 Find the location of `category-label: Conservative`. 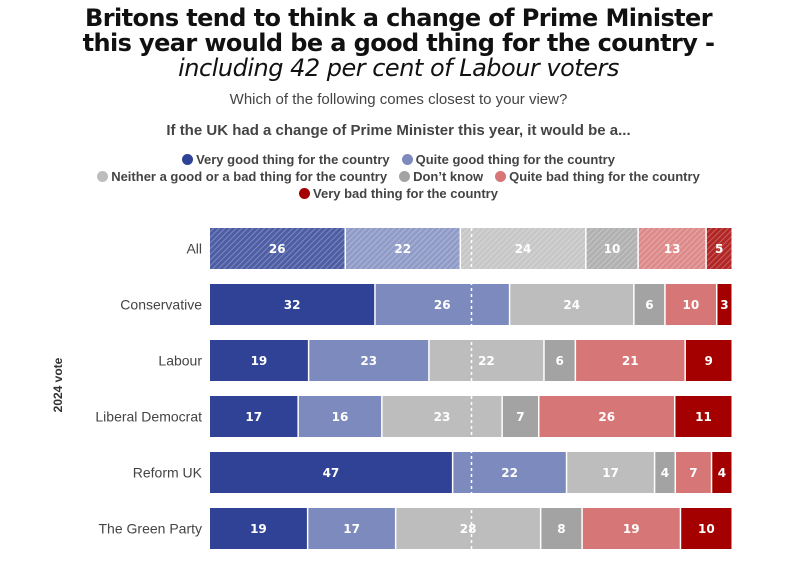

category-label: Conservative is located at coordinates (161, 305).